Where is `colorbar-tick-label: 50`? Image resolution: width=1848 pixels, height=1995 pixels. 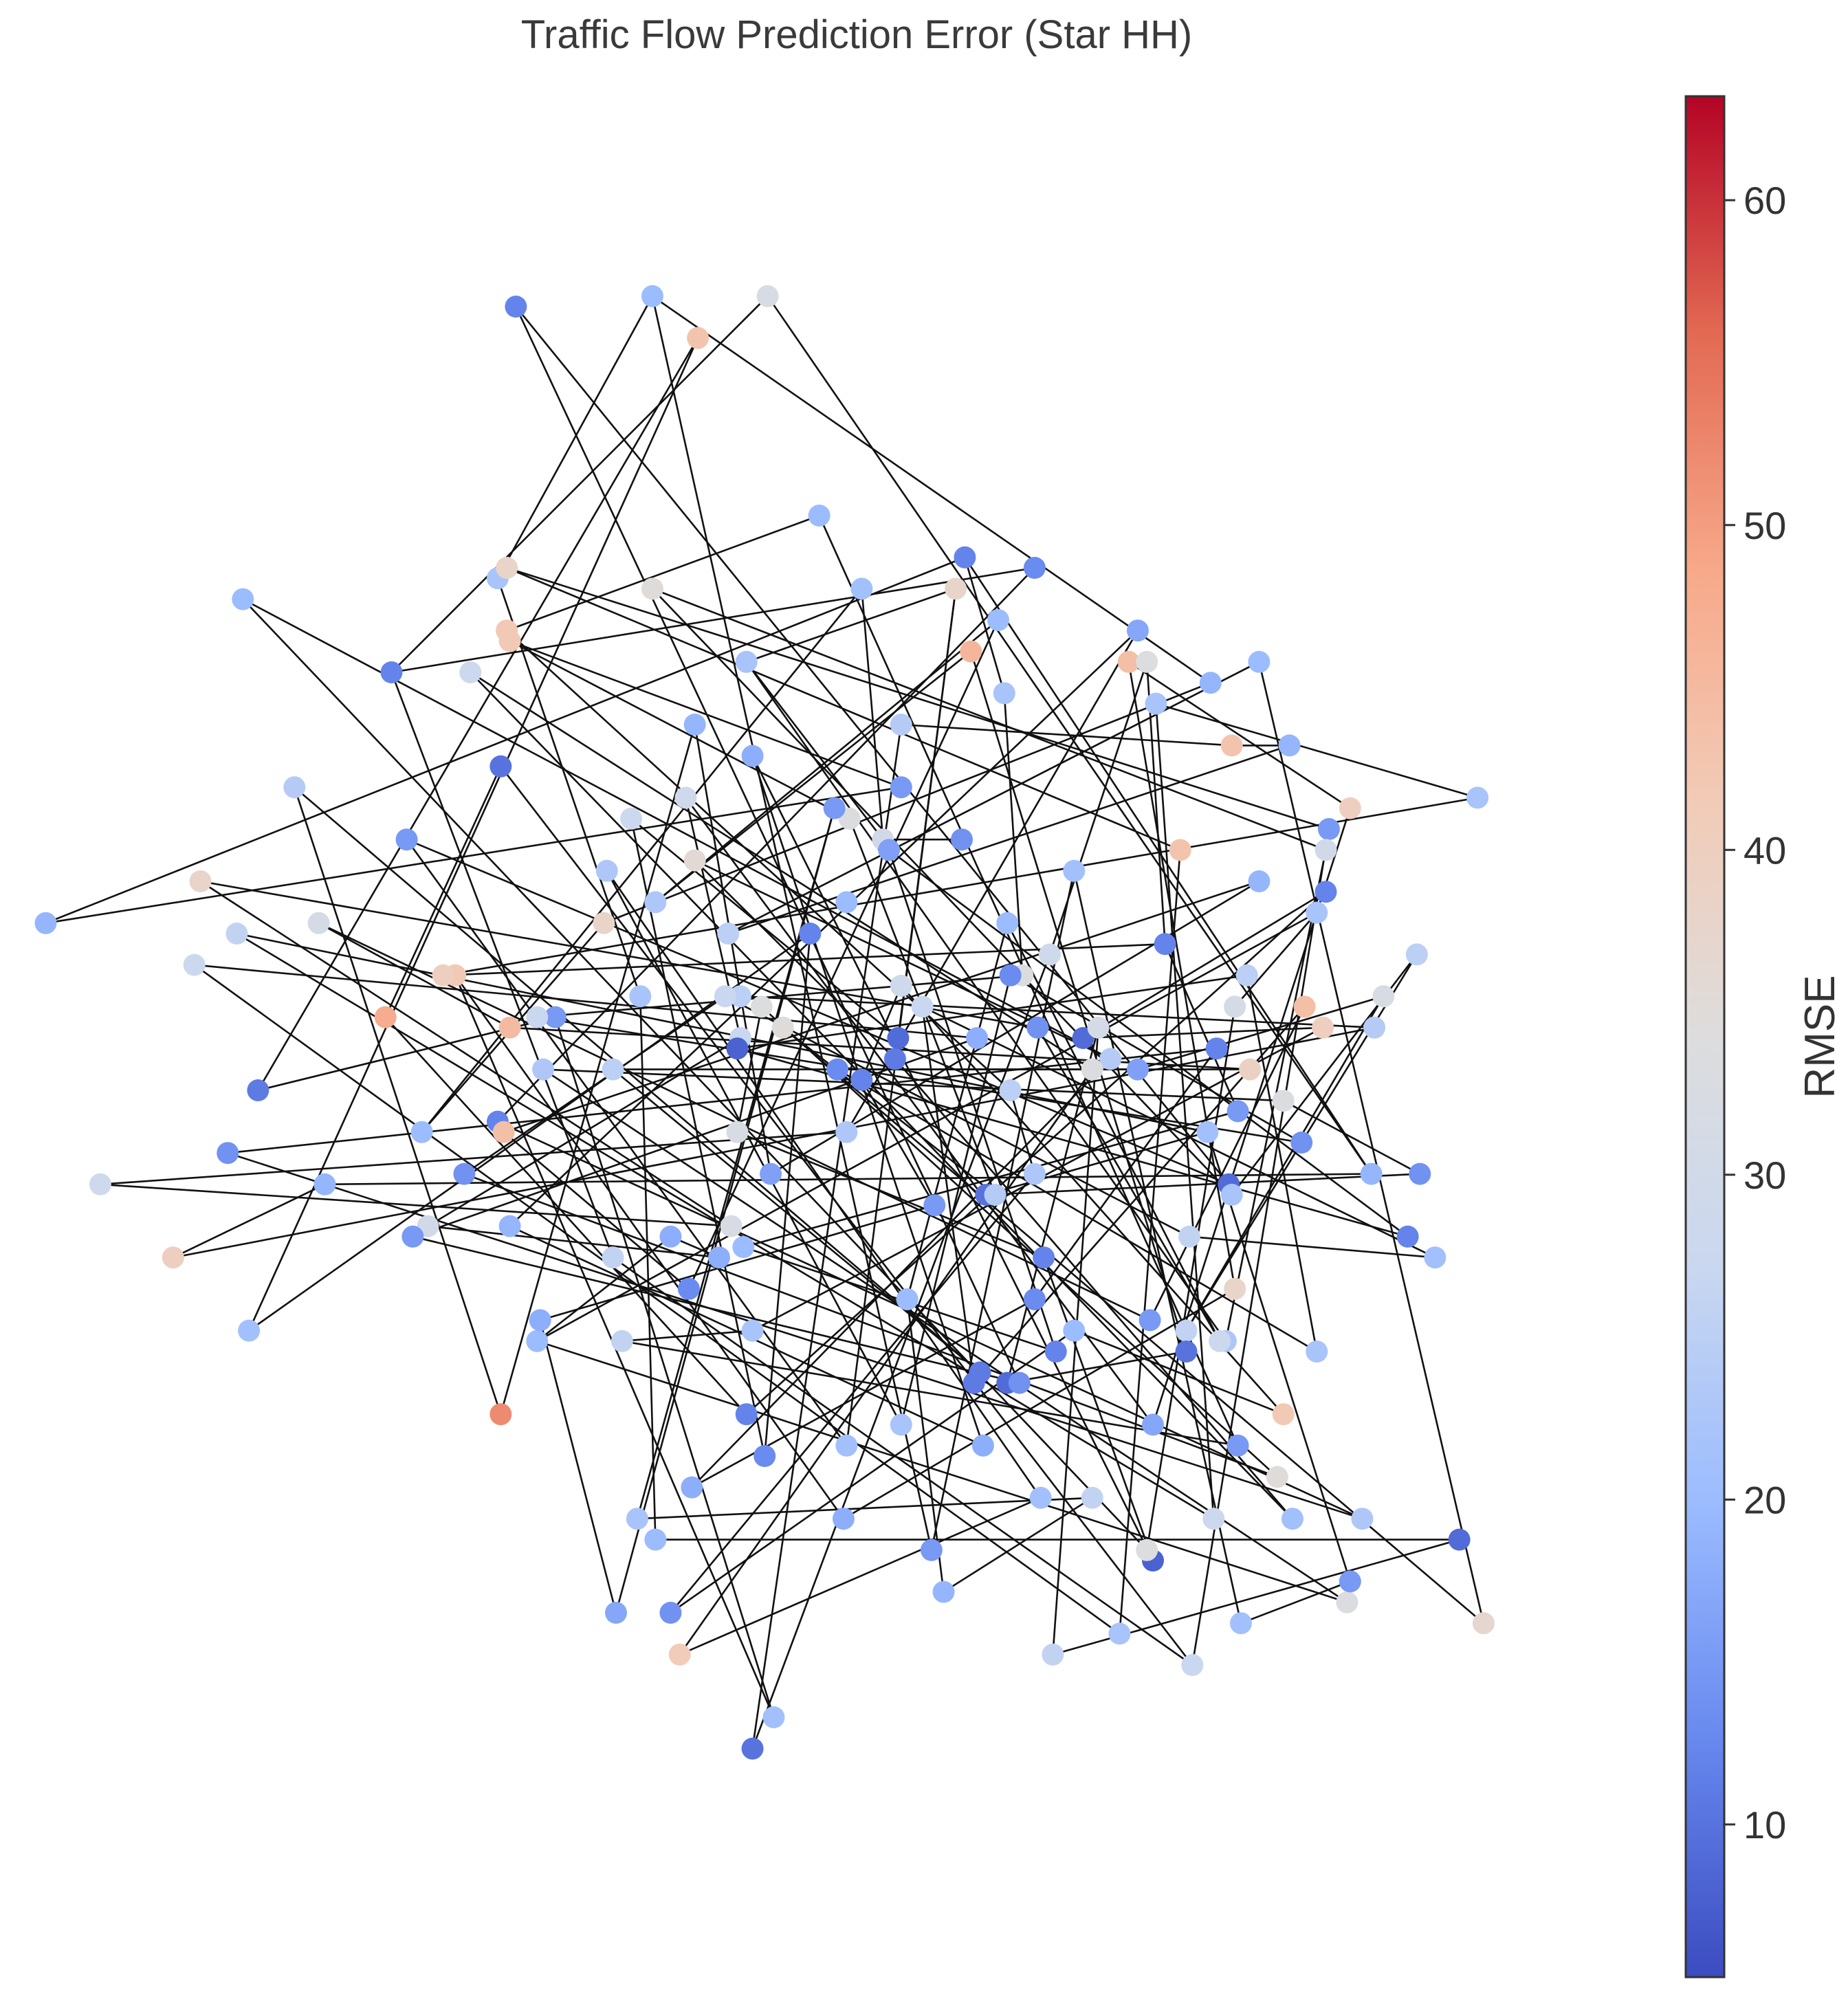 colorbar-tick-label: 50 is located at coordinates (1765, 525).